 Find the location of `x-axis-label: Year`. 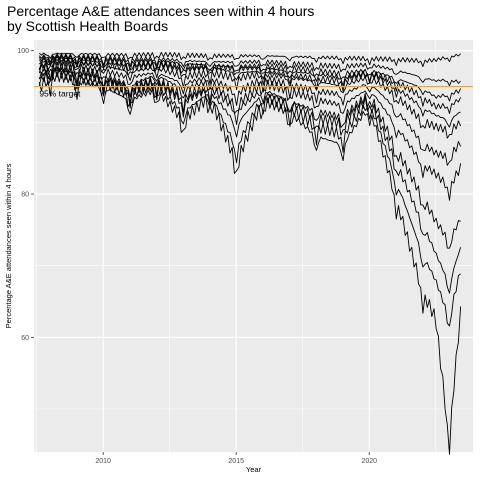

x-axis-label: Year is located at coordinates (254, 469).